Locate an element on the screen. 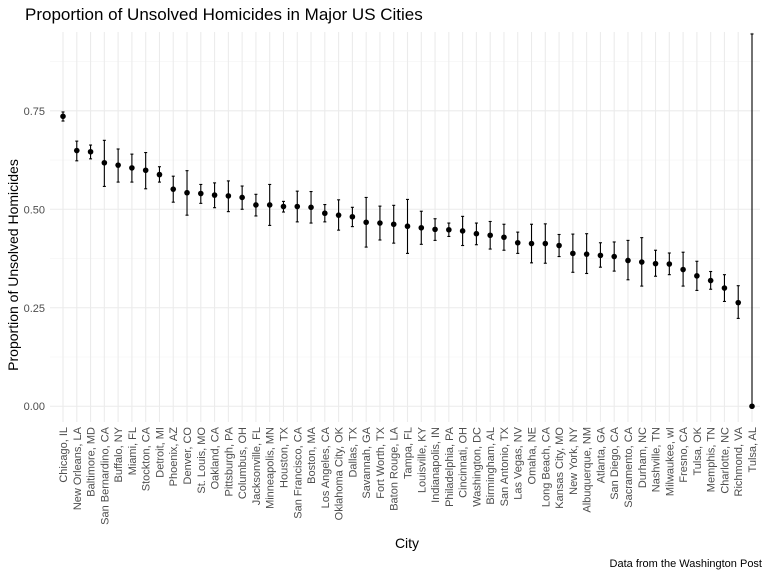  x-tick-label: Omaha, NE is located at coordinates (533, 455).